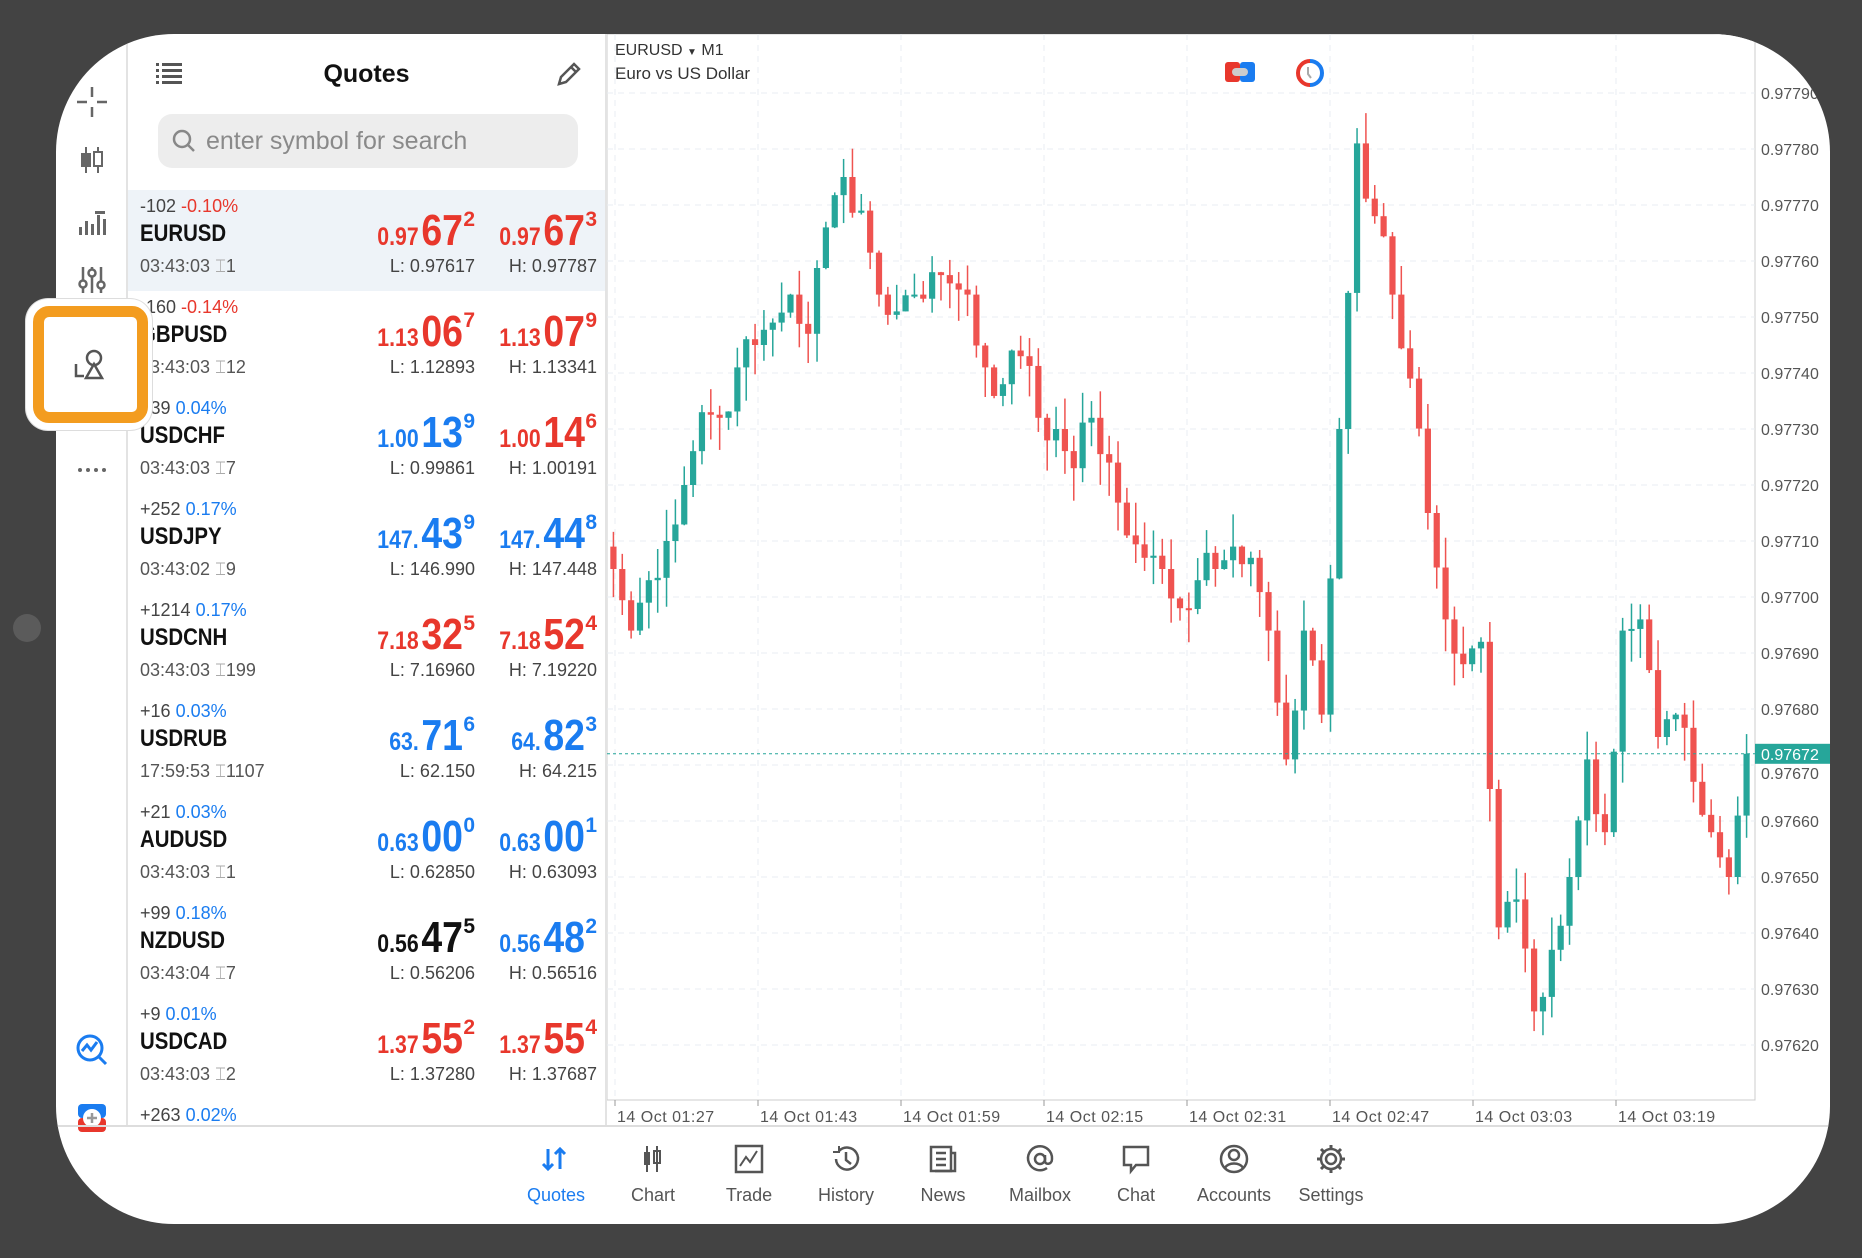 Image resolution: width=1862 pixels, height=1258 pixels. What do you see at coordinates (422, 837) in the screenshot?
I see `bid-price: 0.63000` at bounding box center [422, 837].